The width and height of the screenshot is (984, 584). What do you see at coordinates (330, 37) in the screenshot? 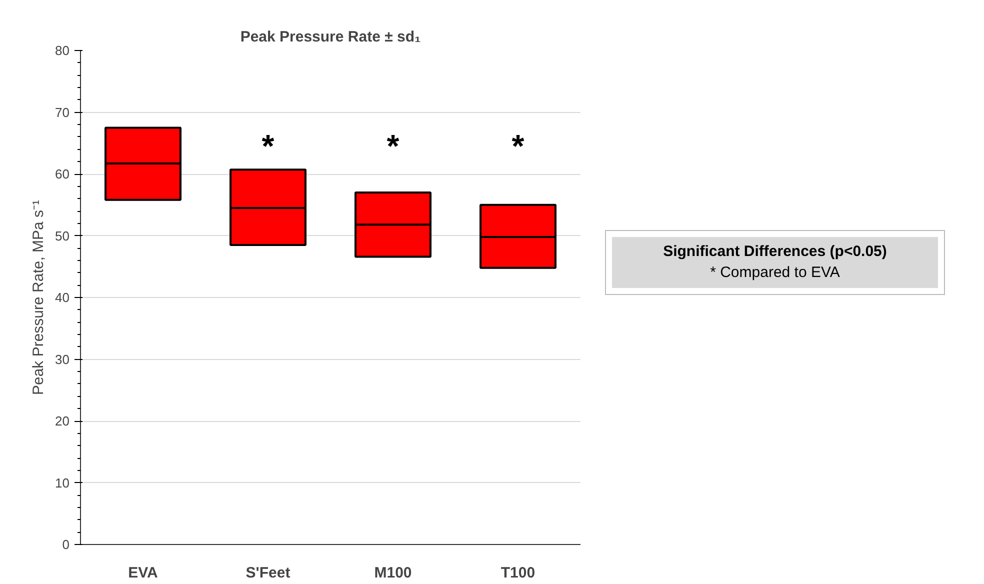
I see `chart-title: Peak Pressure Rate ± sd₁` at bounding box center [330, 37].